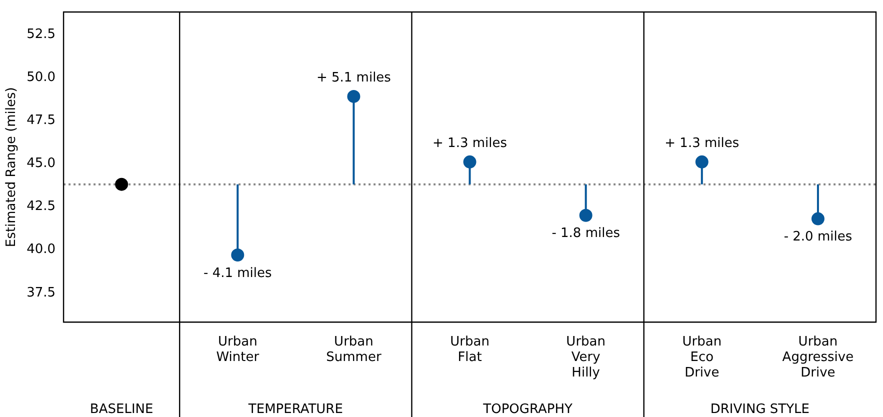 The image size is (883, 417). What do you see at coordinates (12, 167) in the screenshot?
I see `y-axis-title: Estimated Range (miles)` at bounding box center [12, 167].